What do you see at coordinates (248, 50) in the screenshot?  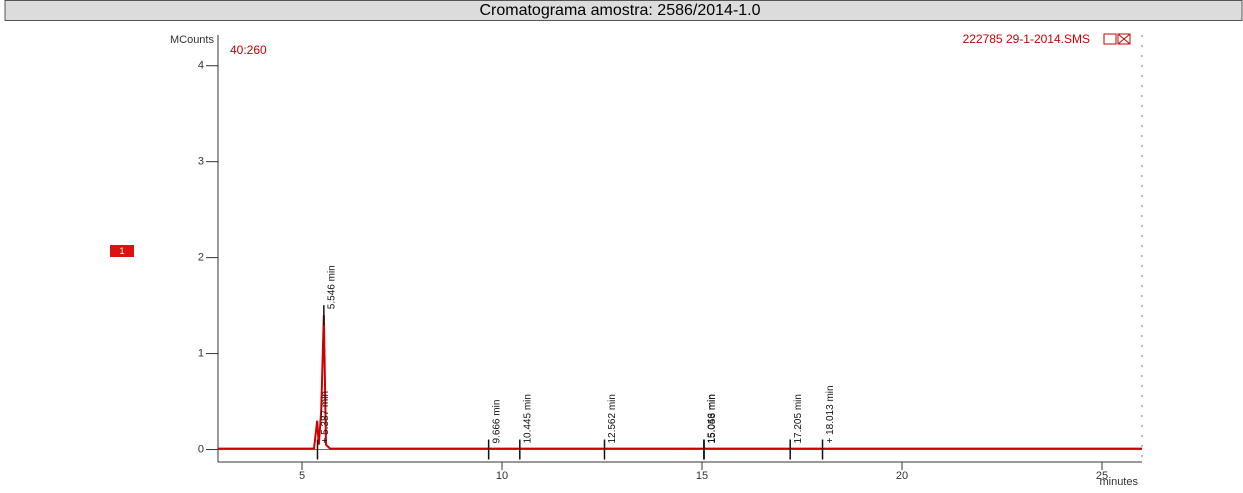 I see `annotation: 40:260` at bounding box center [248, 50].